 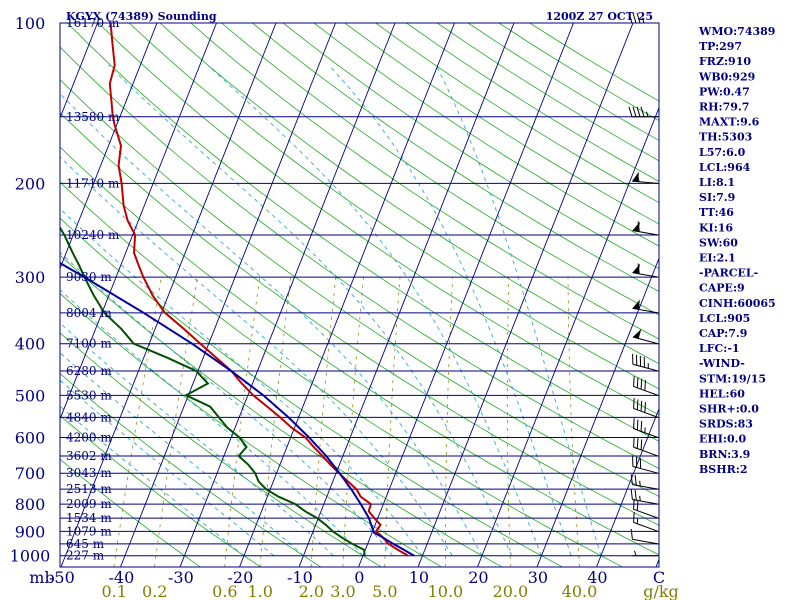 I want to click on mixing-ratio-label: 5.0, so click(x=384, y=591).